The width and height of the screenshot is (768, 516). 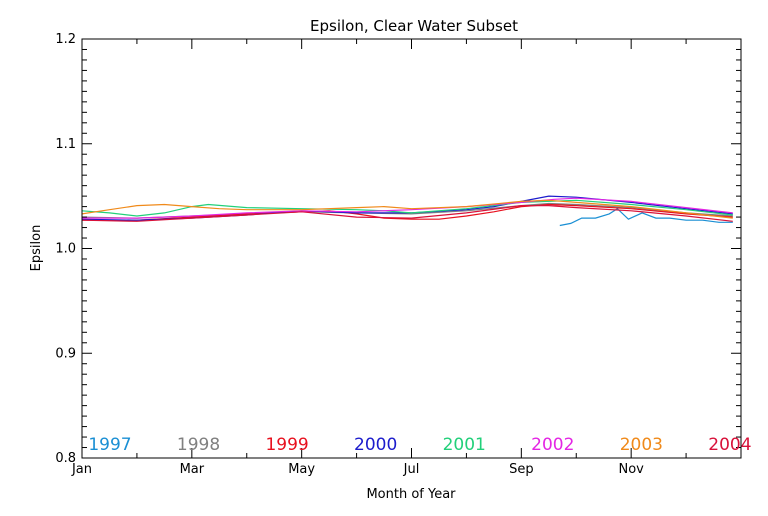 I want to click on chart-title: Epsilon, Clear Water Subset, so click(x=414, y=26).